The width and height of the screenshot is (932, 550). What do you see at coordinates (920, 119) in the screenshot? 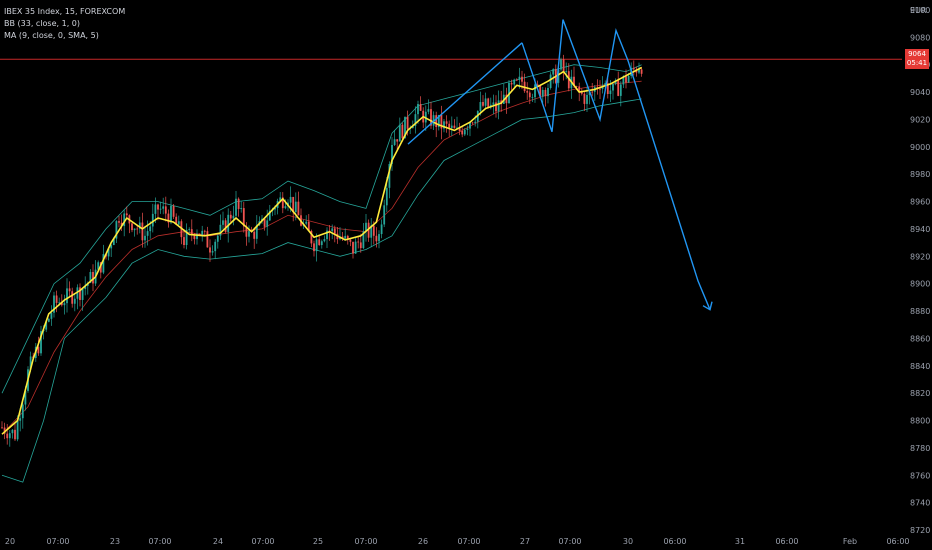
I see `y-tick-label: 9020` at bounding box center [920, 119].